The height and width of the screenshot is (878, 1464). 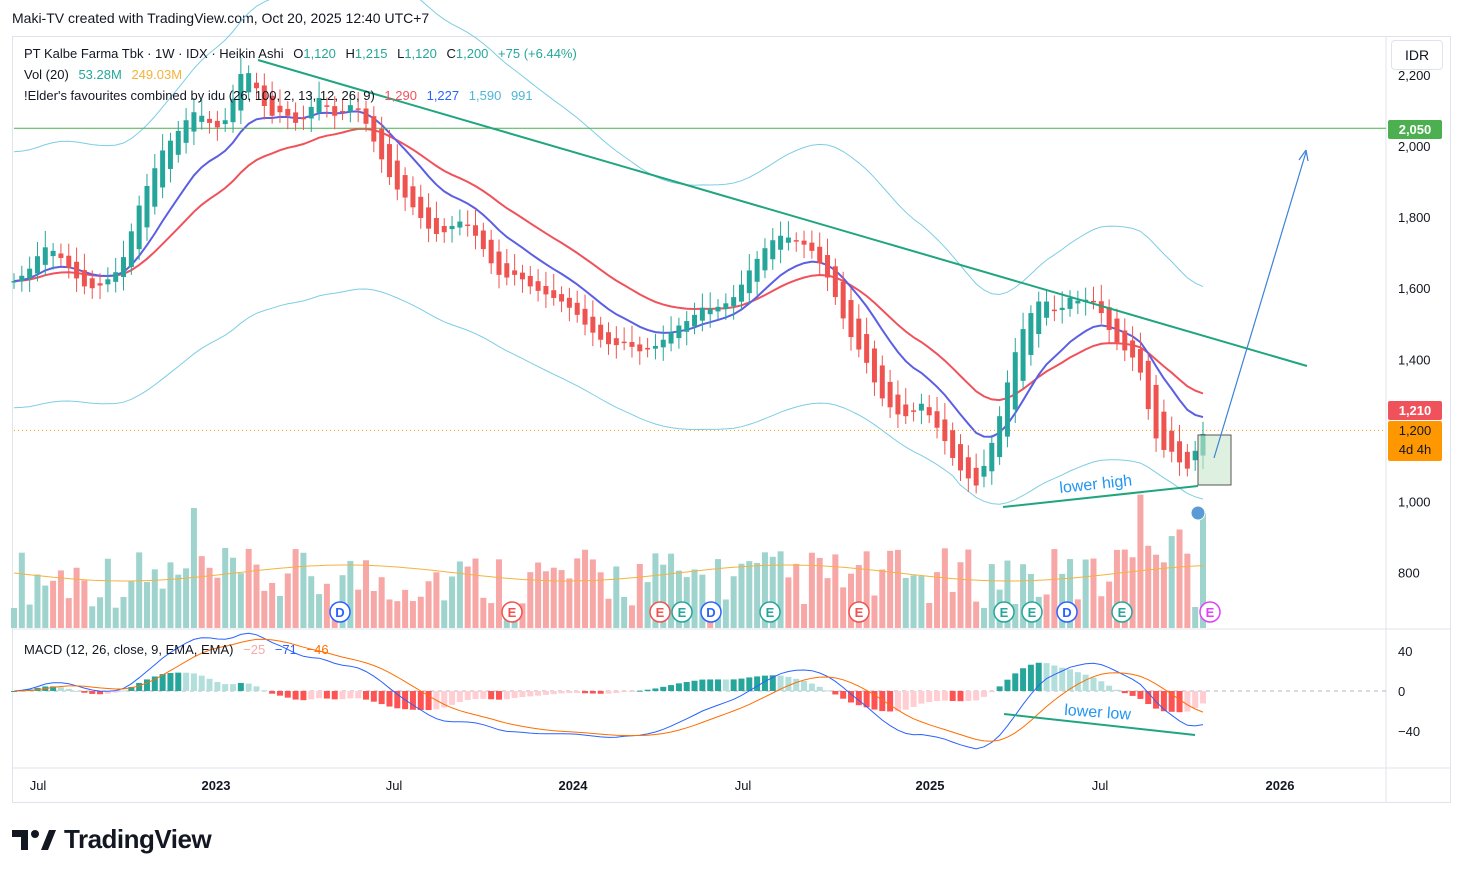 I want to click on tradingview-logo: TradingView, so click(x=112, y=839).